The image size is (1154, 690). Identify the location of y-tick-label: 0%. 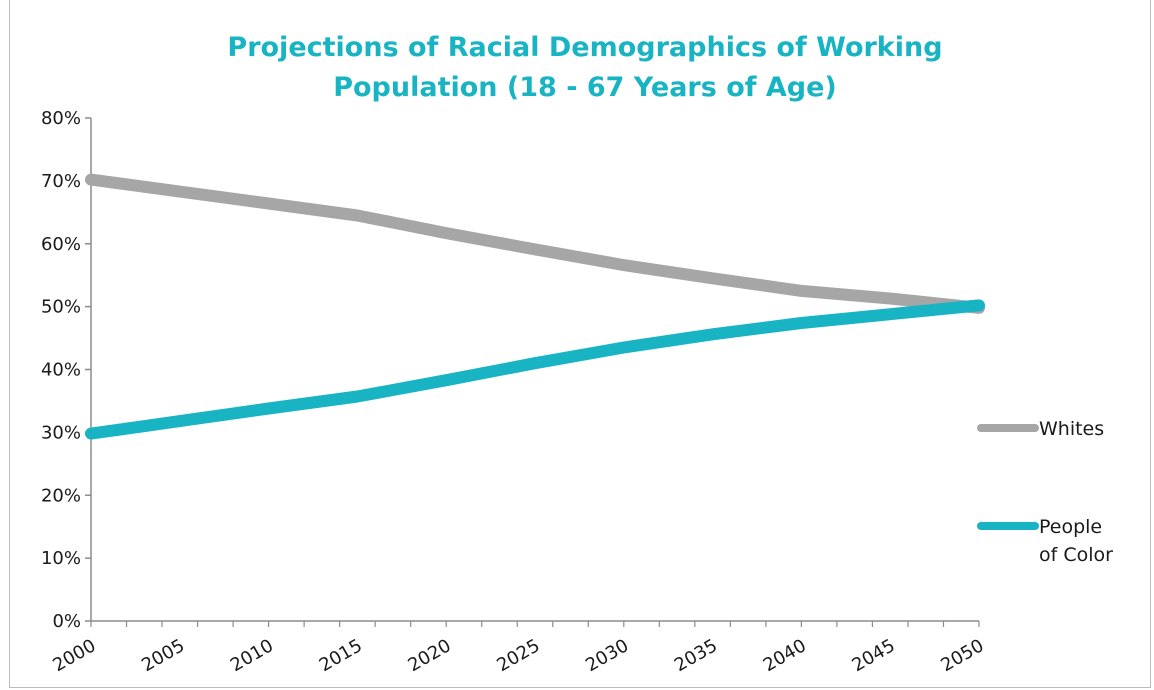
(66, 621).